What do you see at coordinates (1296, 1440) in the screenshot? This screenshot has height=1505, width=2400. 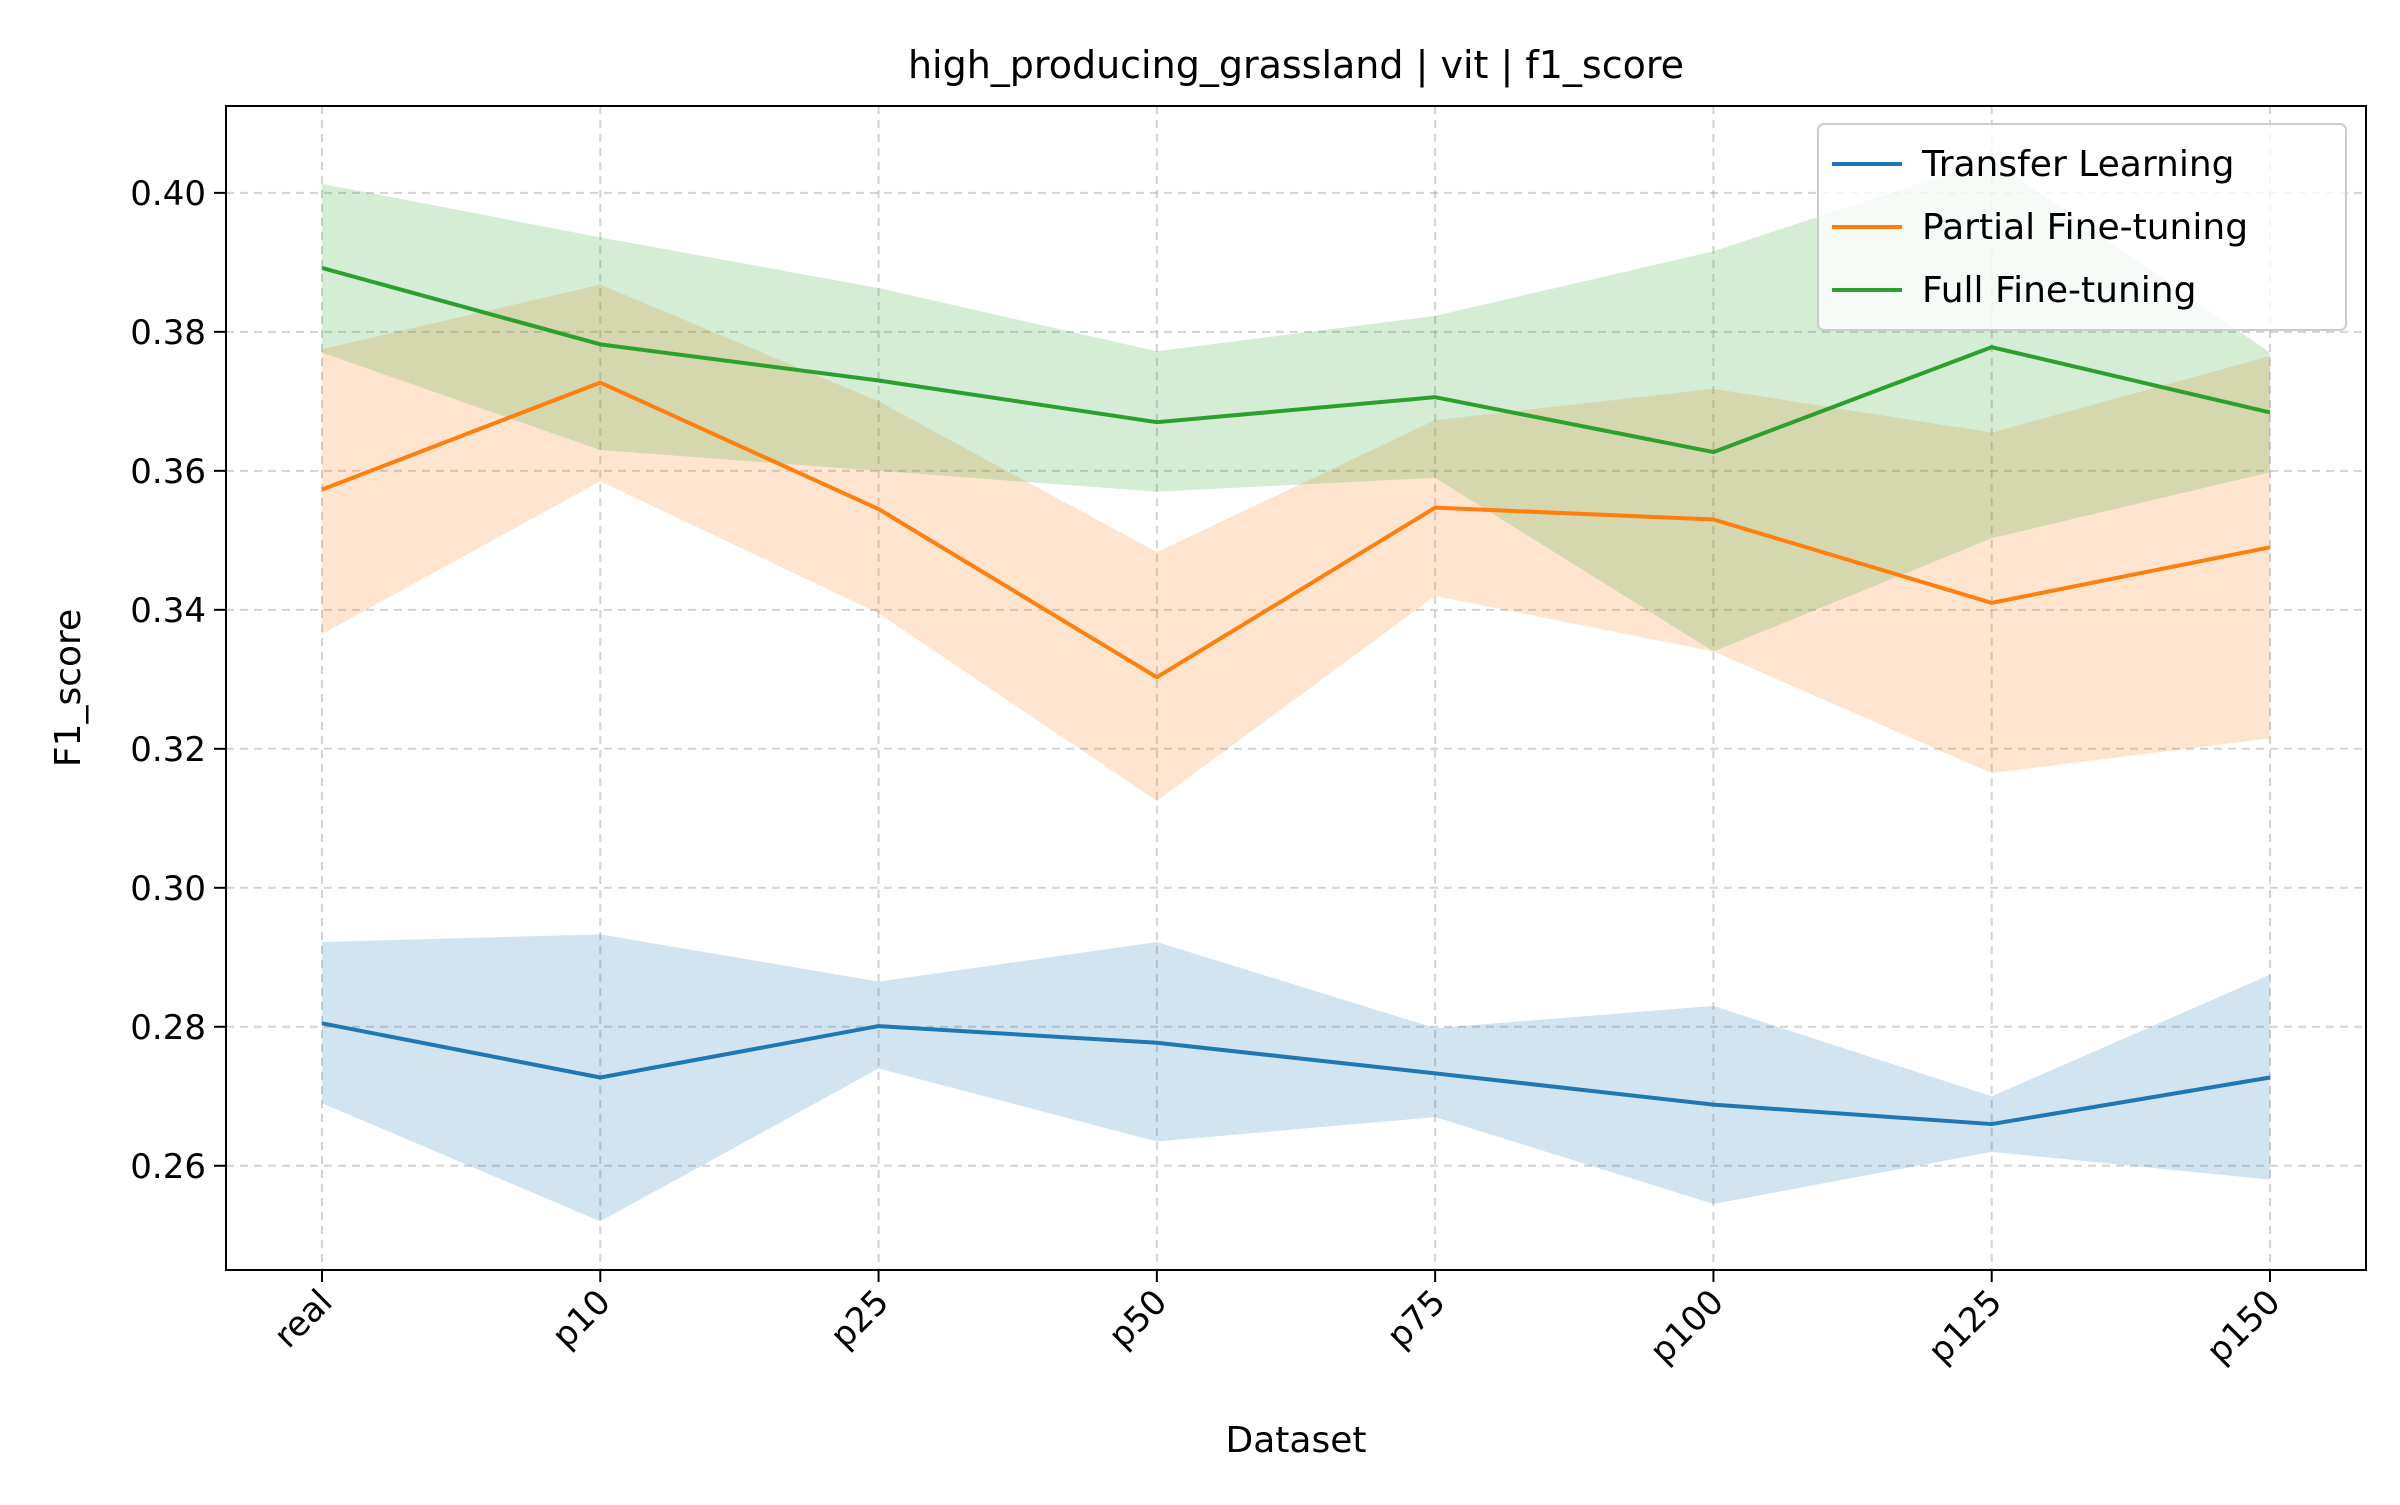 I see `x-axis-label: Dataset` at bounding box center [1296, 1440].